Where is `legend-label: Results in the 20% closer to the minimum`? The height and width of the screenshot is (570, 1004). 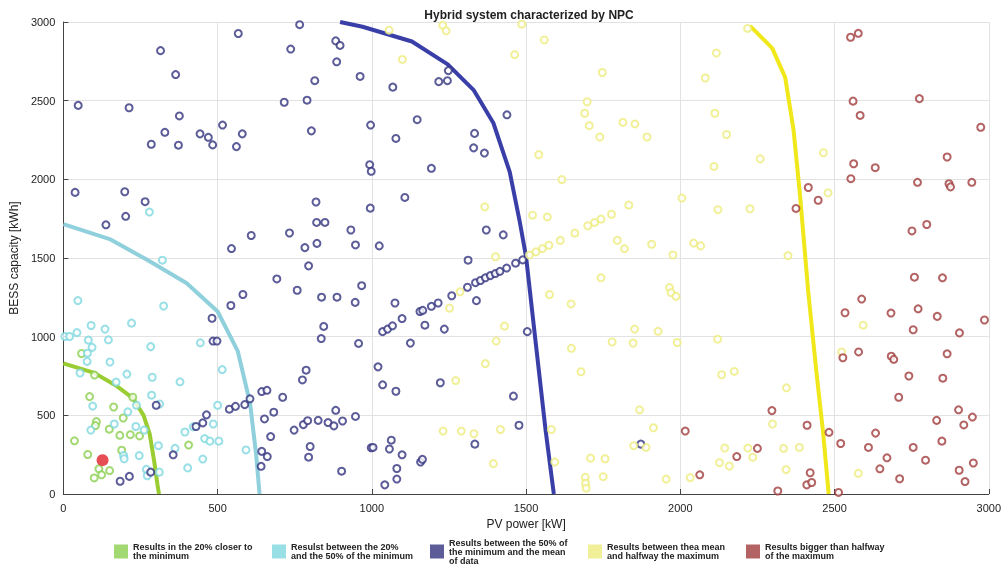
legend-label: Results in the 20% closer to the minimum is located at coordinates (194, 551).